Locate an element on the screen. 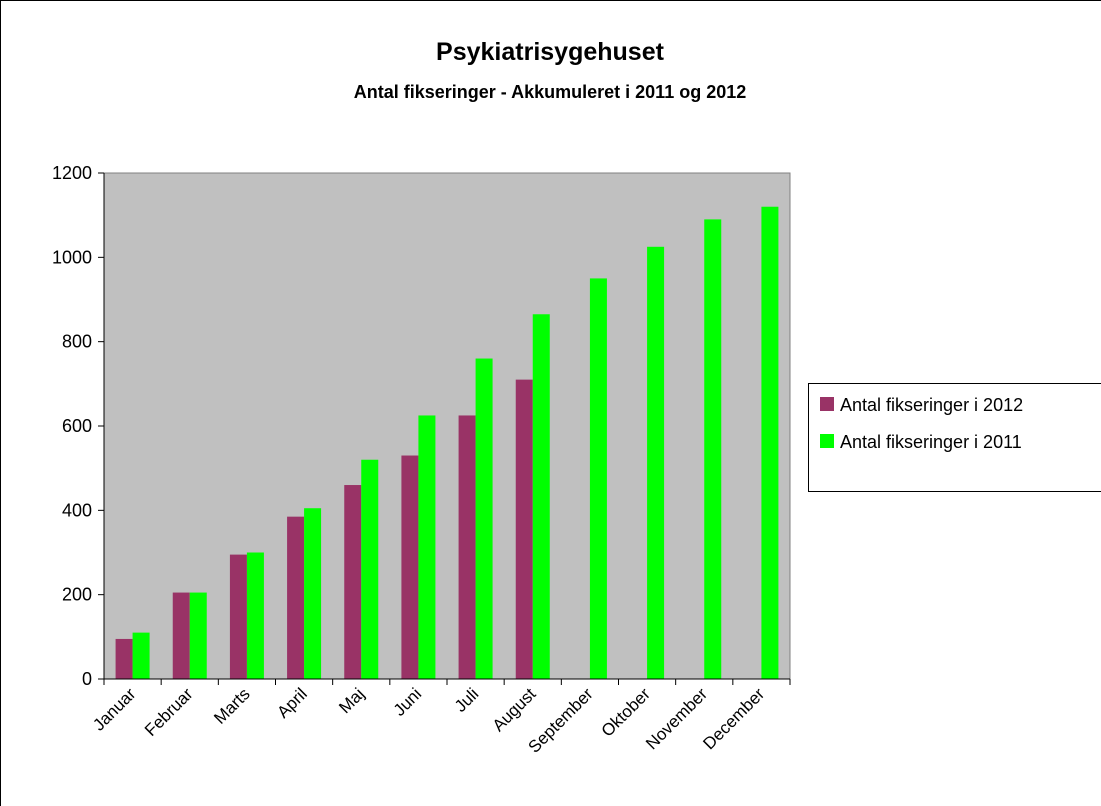 The image size is (1101, 806). y-tick-label: 0 is located at coordinates (87, 679).